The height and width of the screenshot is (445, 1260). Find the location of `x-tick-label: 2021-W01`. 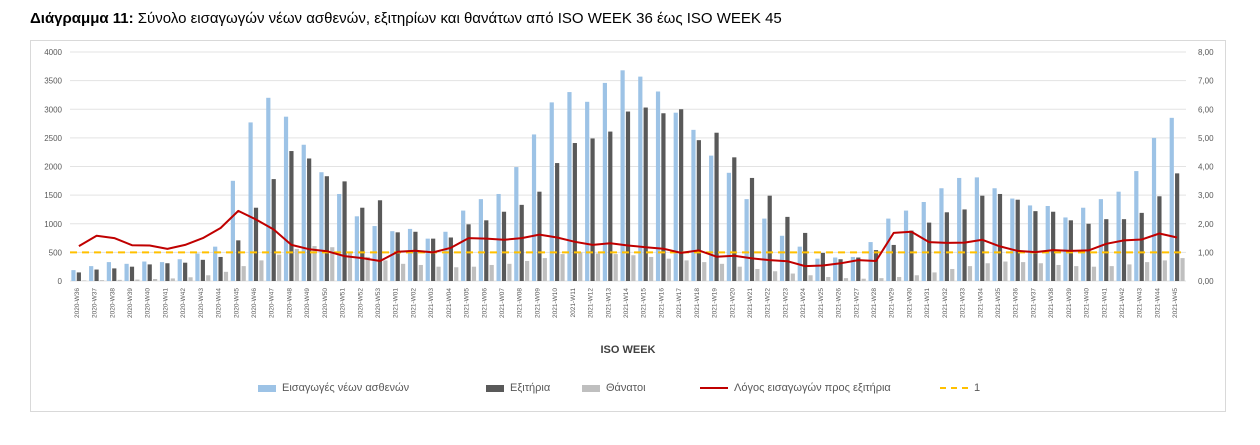

x-tick-label: 2021-W01 is located at coordinates (396, 303).